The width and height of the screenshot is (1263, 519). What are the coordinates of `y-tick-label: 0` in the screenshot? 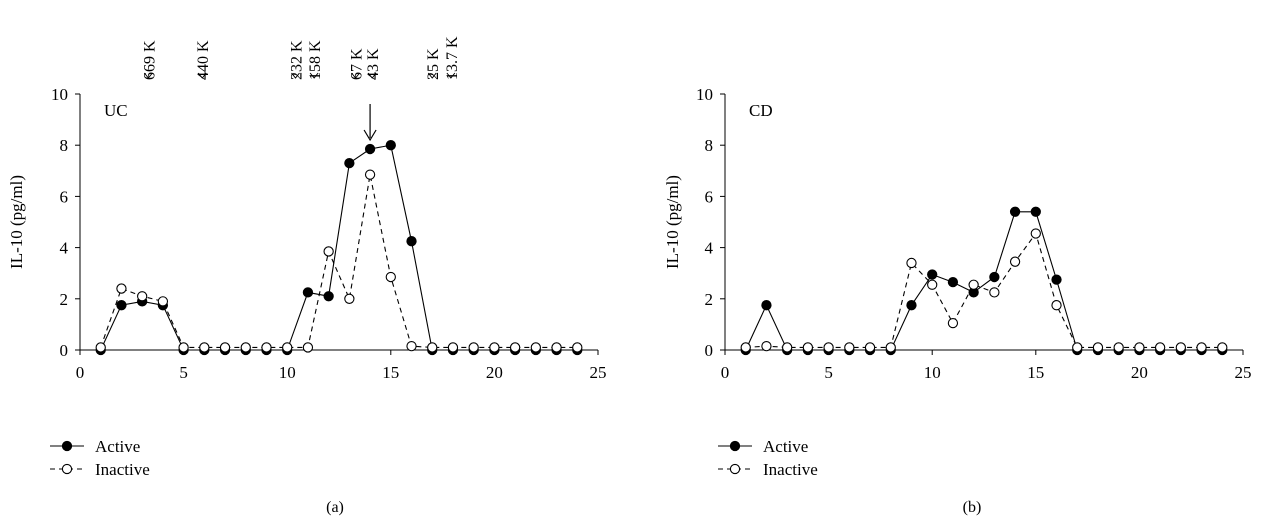 It's located at (709, 350).